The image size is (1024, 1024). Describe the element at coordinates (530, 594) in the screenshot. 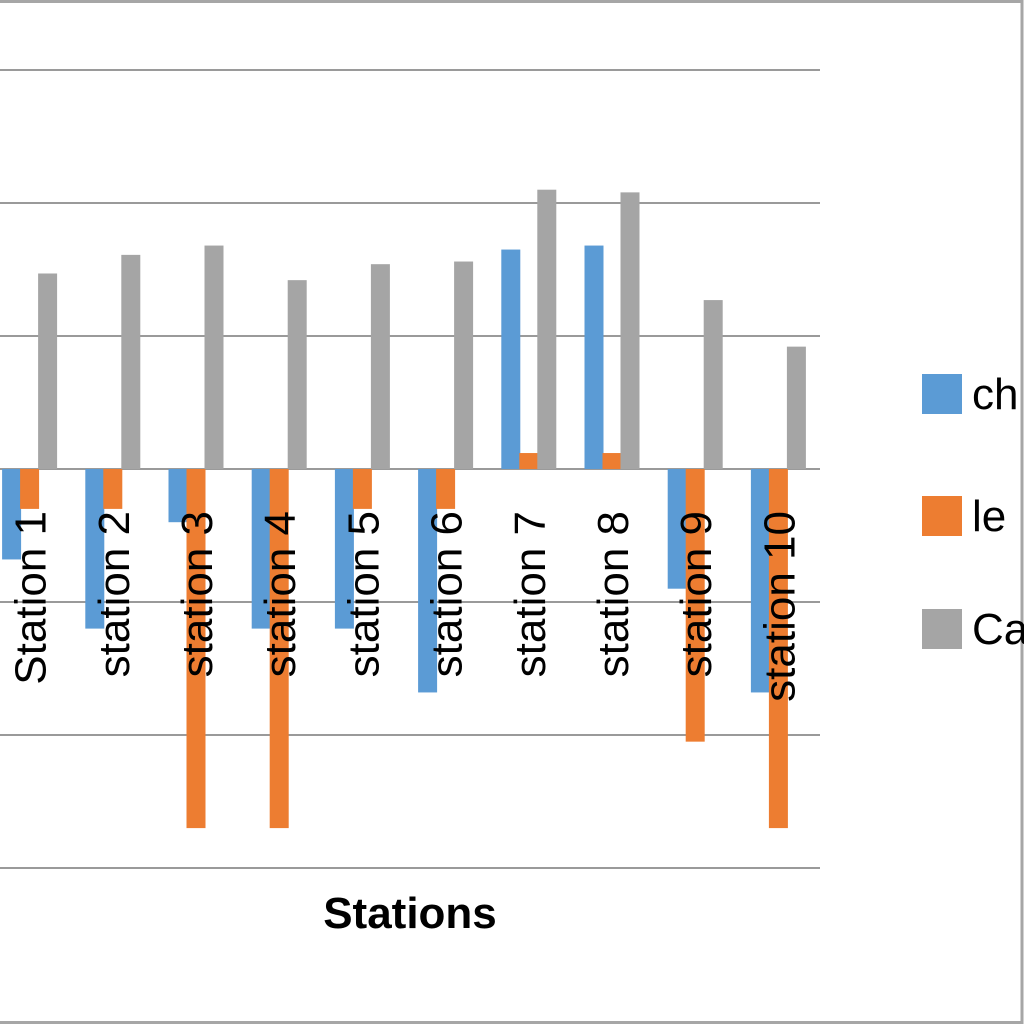

I see `x-tick-label: station 7` at that location.